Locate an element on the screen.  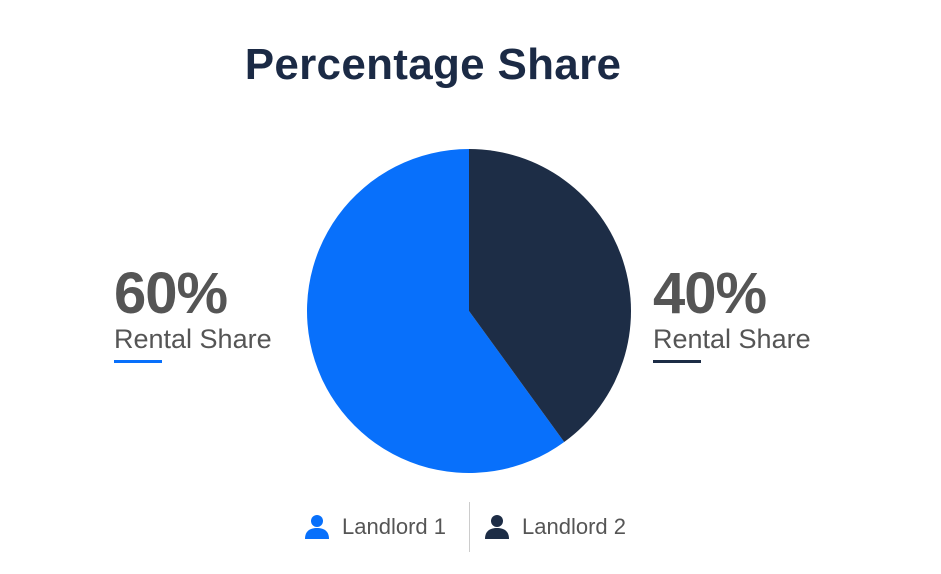
legend-divider is located at coordinates (469, 527).